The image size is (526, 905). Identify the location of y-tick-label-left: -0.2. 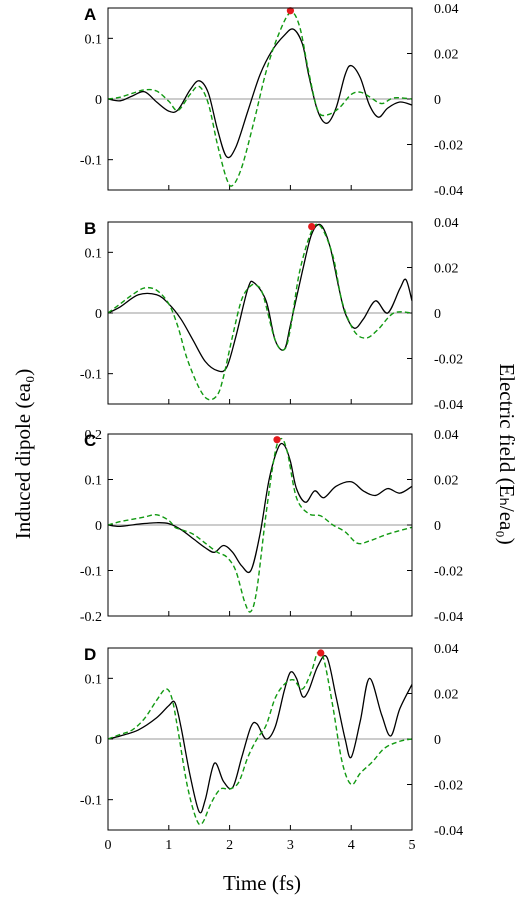
(91, 617).